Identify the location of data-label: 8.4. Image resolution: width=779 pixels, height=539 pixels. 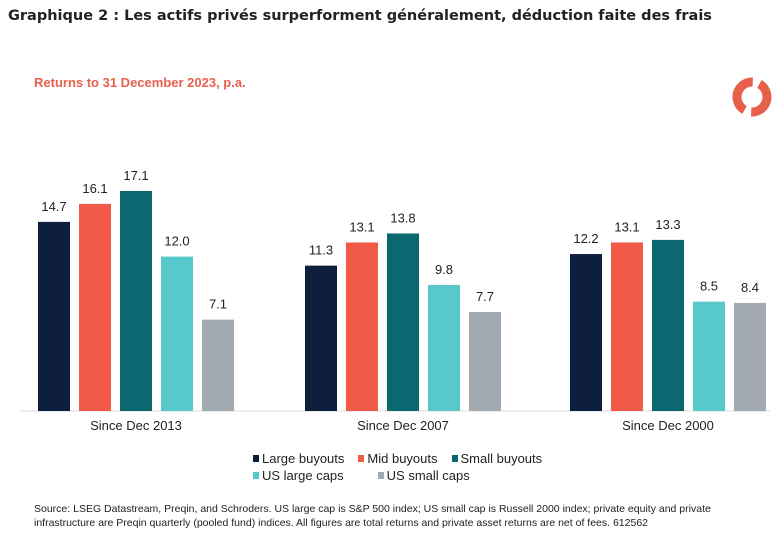
(750, 287).